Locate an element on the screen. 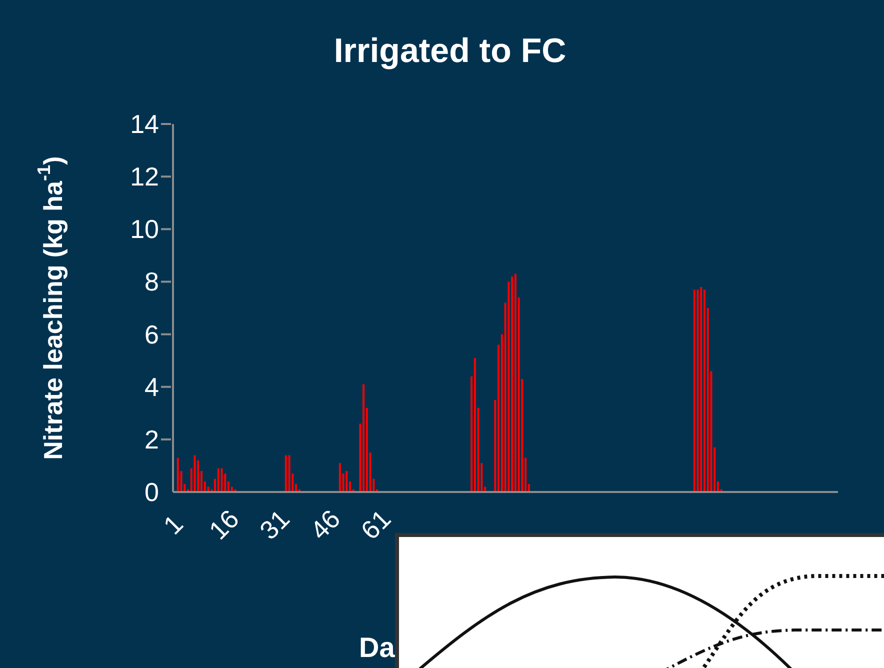  x-tick-label: 31 is located at coordinates (275, 525).